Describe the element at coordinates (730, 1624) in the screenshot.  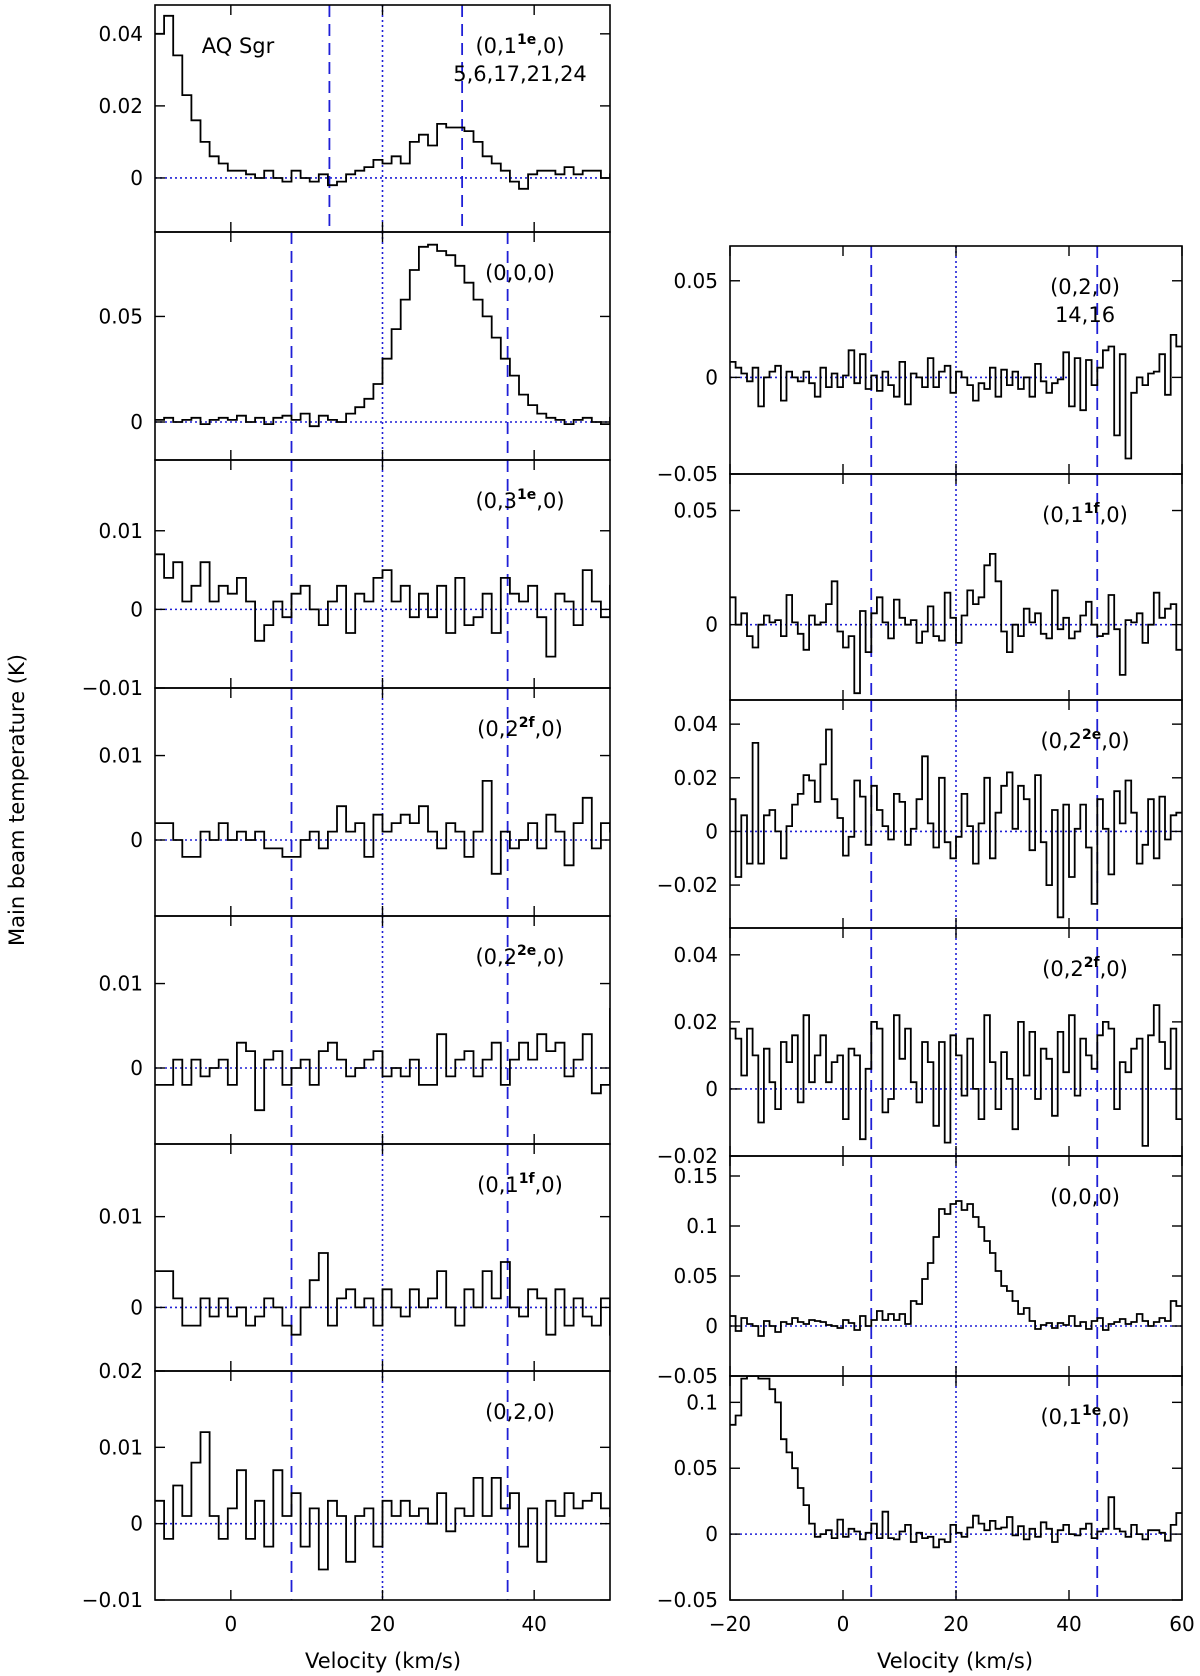
I see `x-tick-label: −20` at that location.